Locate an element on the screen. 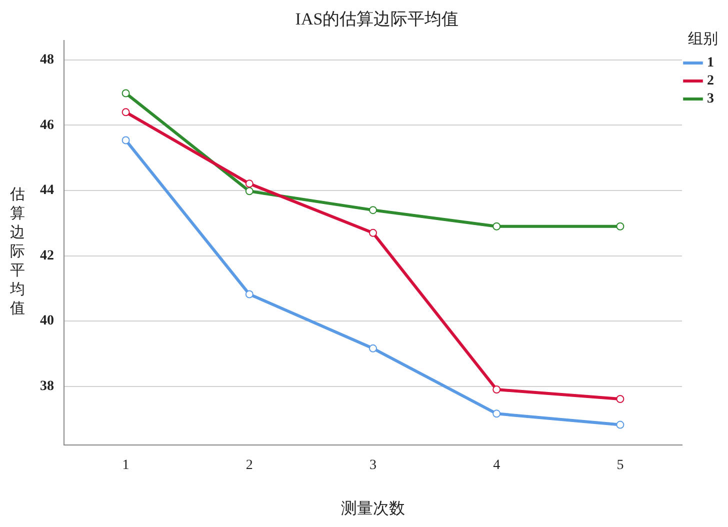 The height and width of the screenshot is (527, 728). x-axis-title: 测量次数 is located at coordinates (373, 508).